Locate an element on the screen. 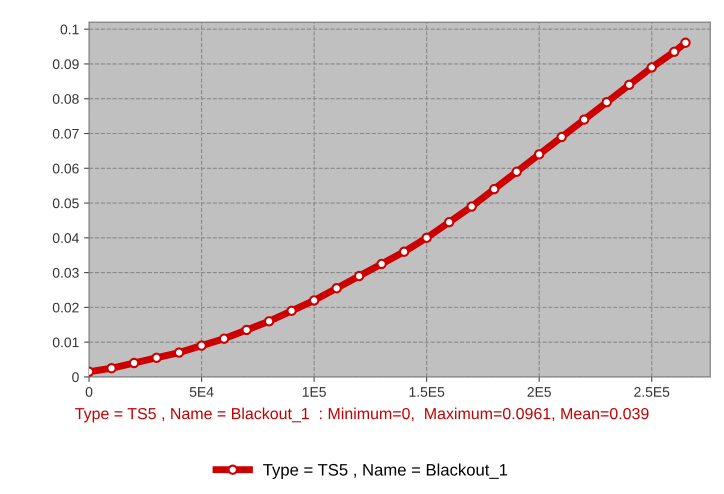 This screenshot has width=724, height=494. y-tick-label: 0.03 is located at coordinates (65, 273).